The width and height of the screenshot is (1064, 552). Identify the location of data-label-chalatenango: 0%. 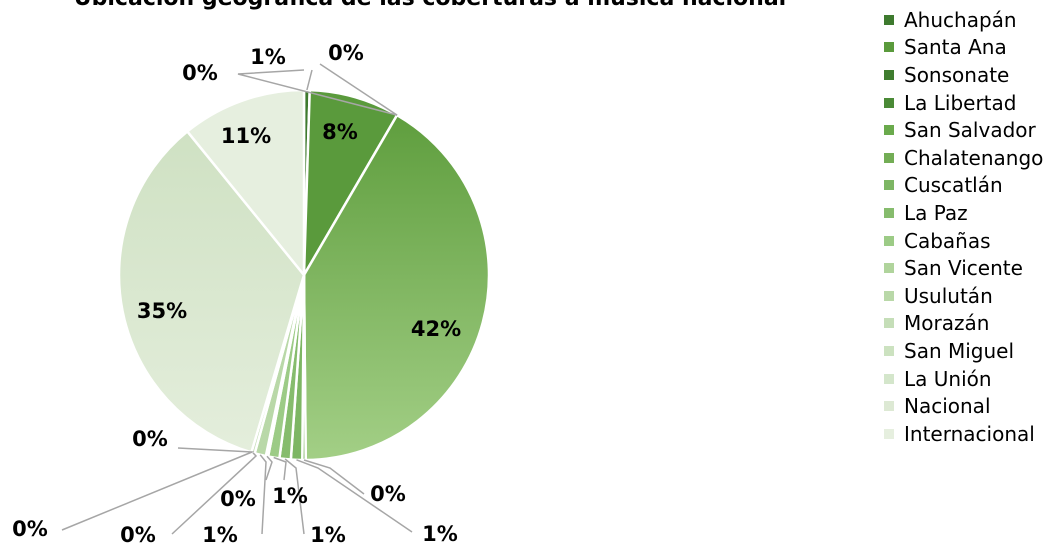
(388, 494).